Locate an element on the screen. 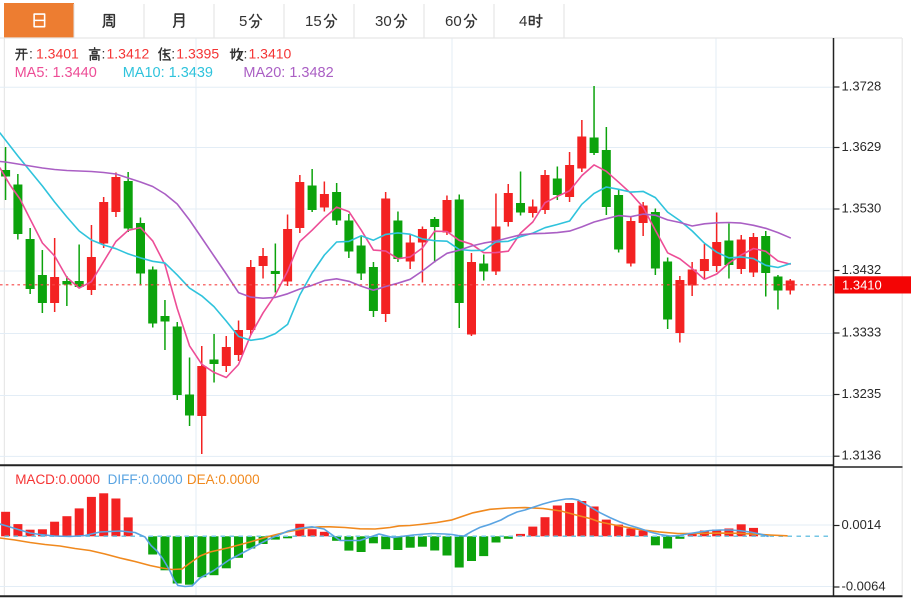  svg-text: MA10: 1.3439 is located at coordinates (168, 73).